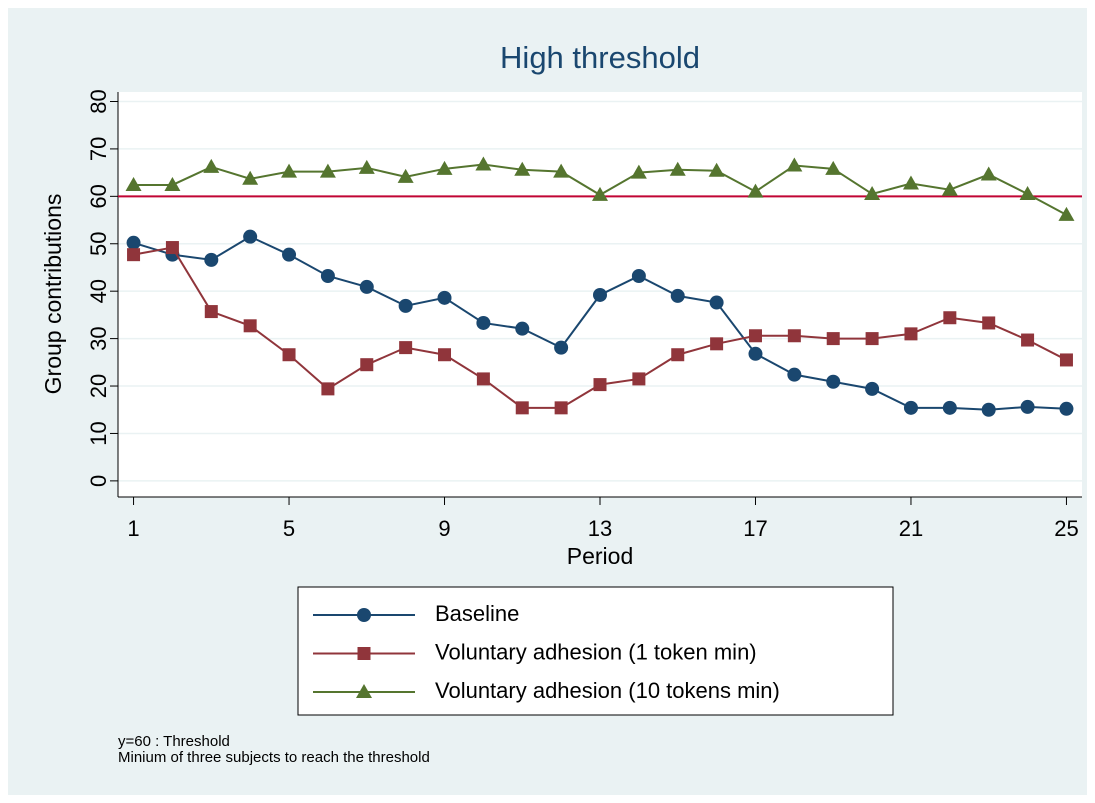  What do you see at coordinates (98, 386) in the screenshot?
I see `y-tick-label: 20` at bounding box center [98, 386].